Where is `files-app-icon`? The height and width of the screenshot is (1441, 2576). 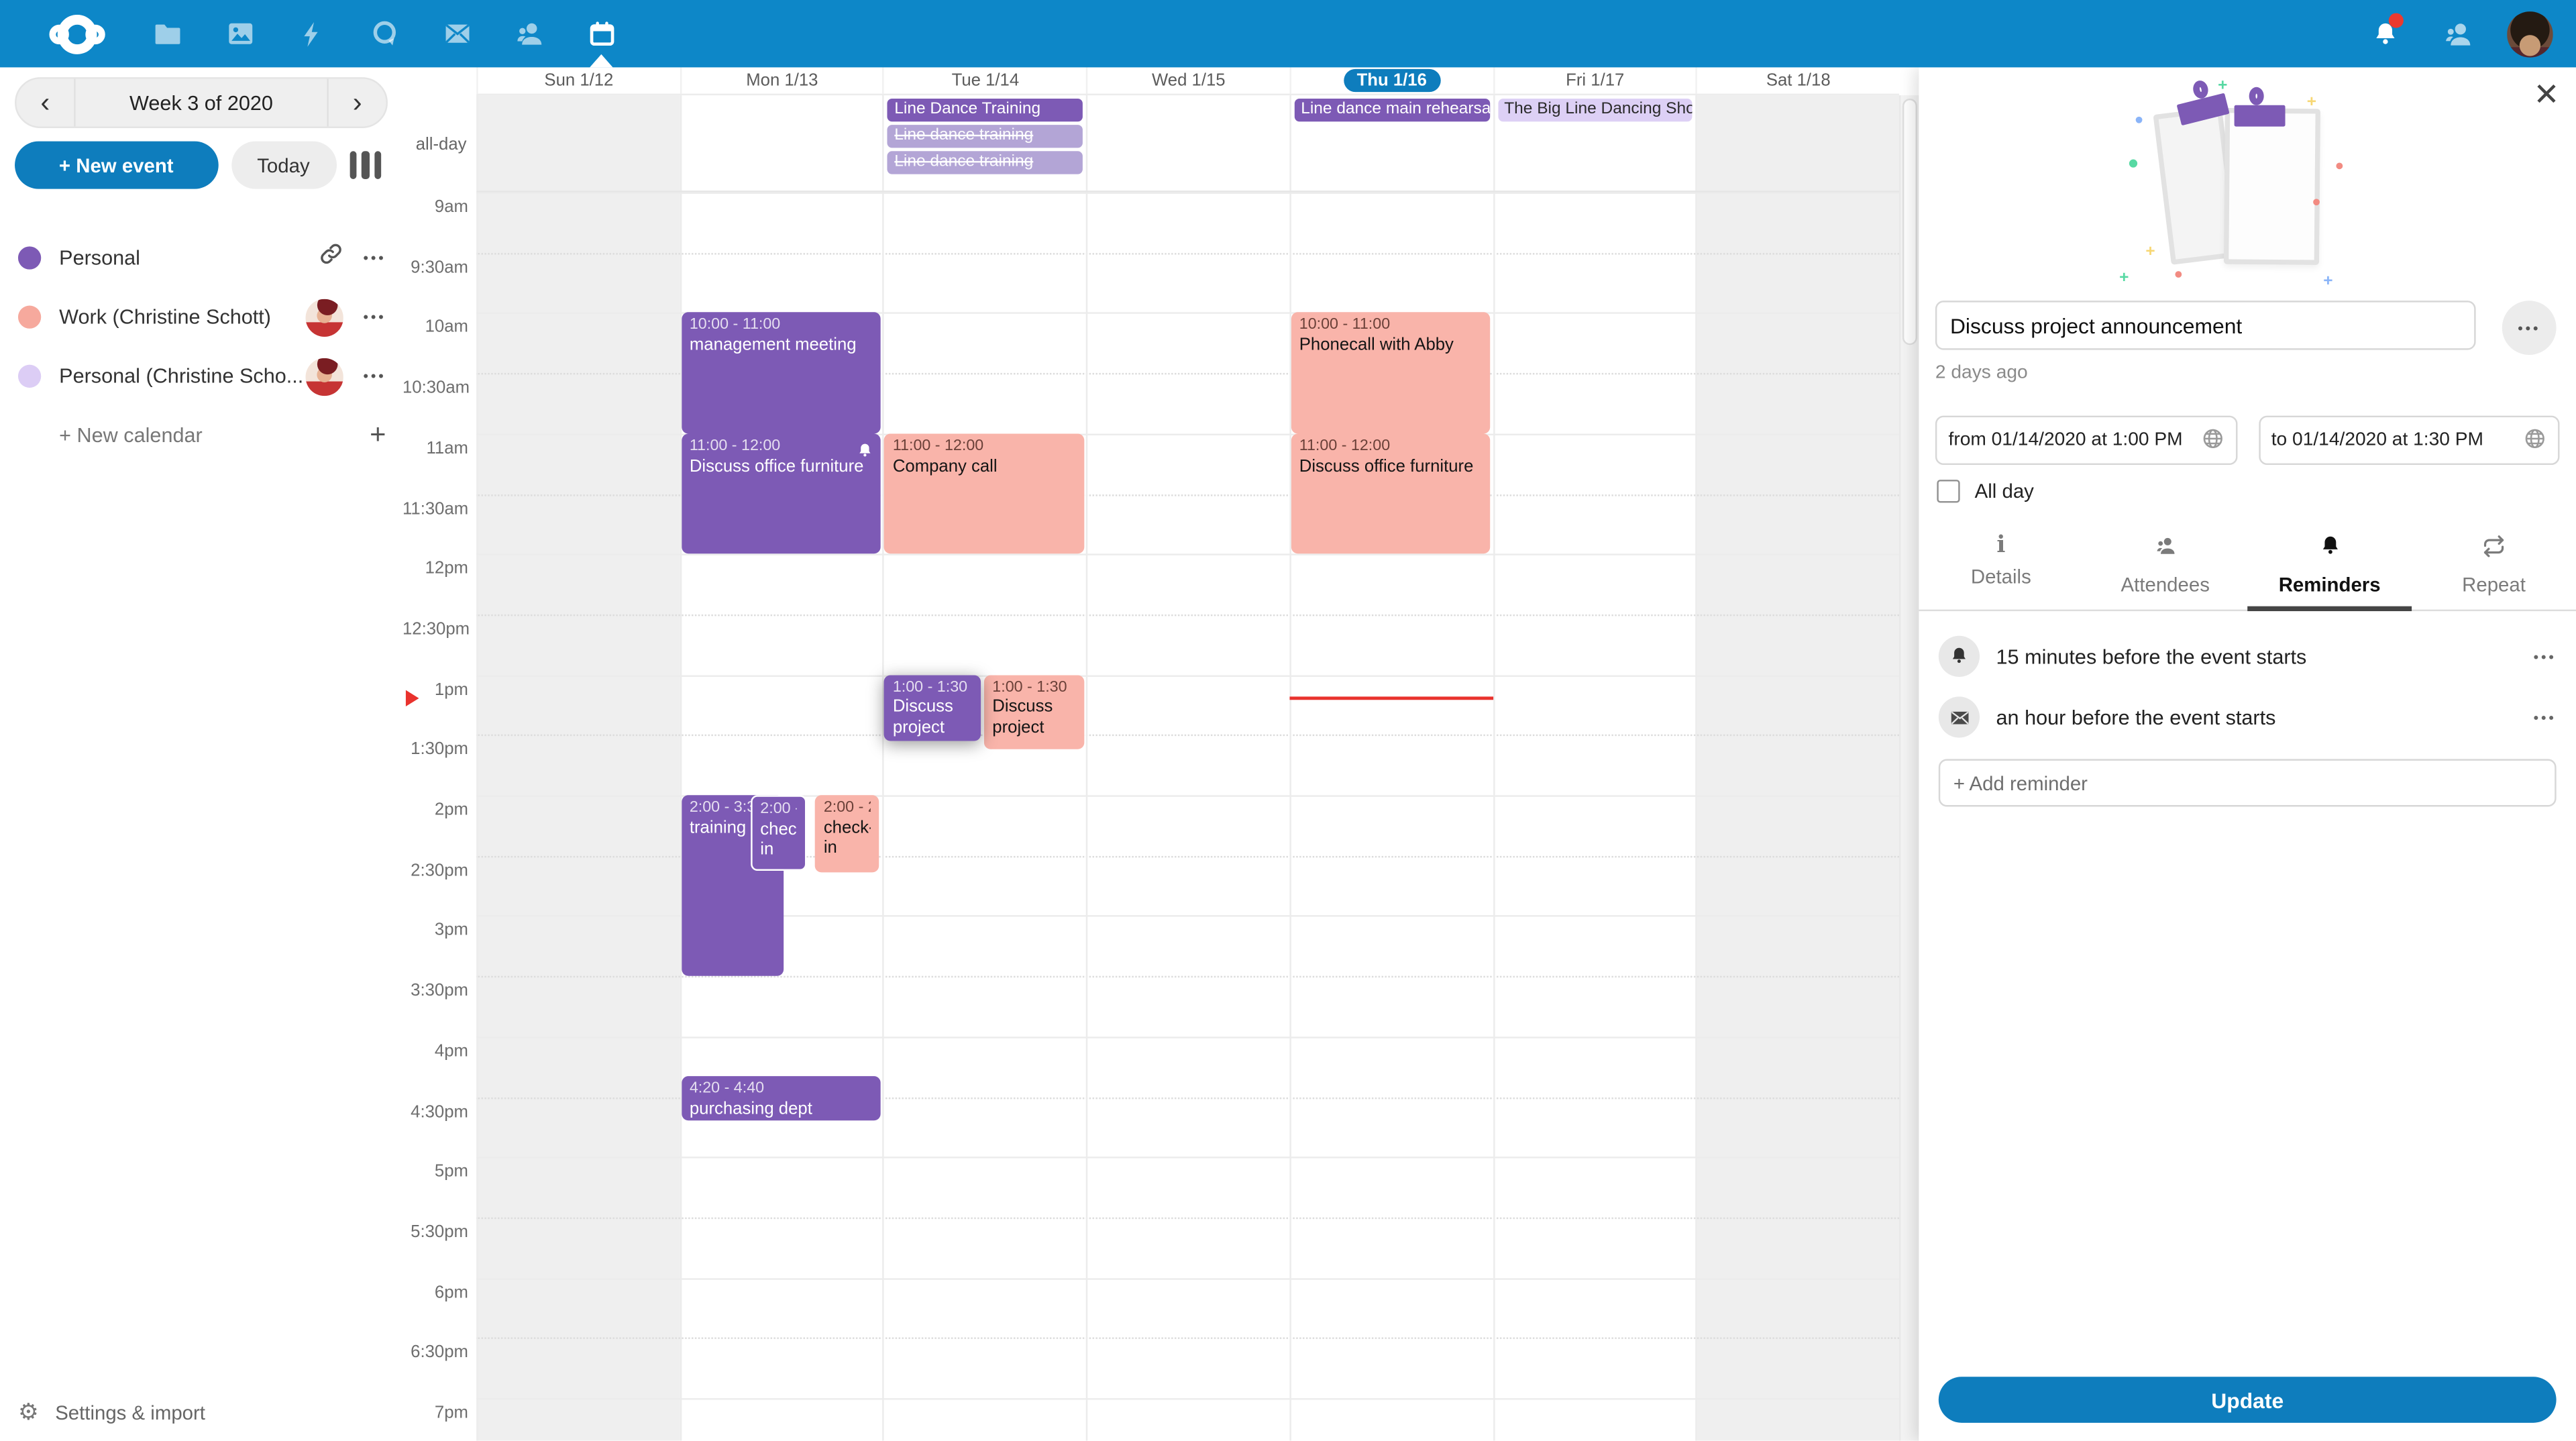 files-app-icon is located at coordinates (167, 33).